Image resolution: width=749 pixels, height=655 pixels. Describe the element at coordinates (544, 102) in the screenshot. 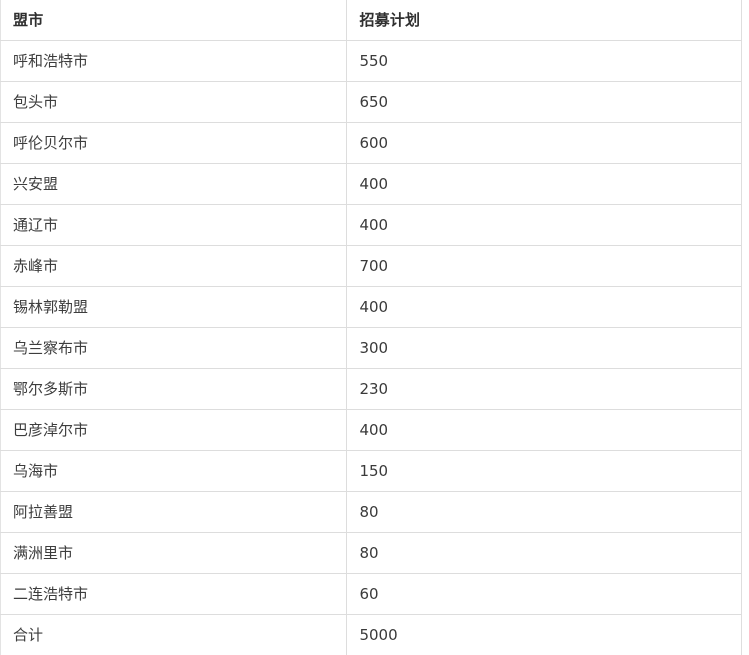

I see `cell-plan-value: 650` at that location.